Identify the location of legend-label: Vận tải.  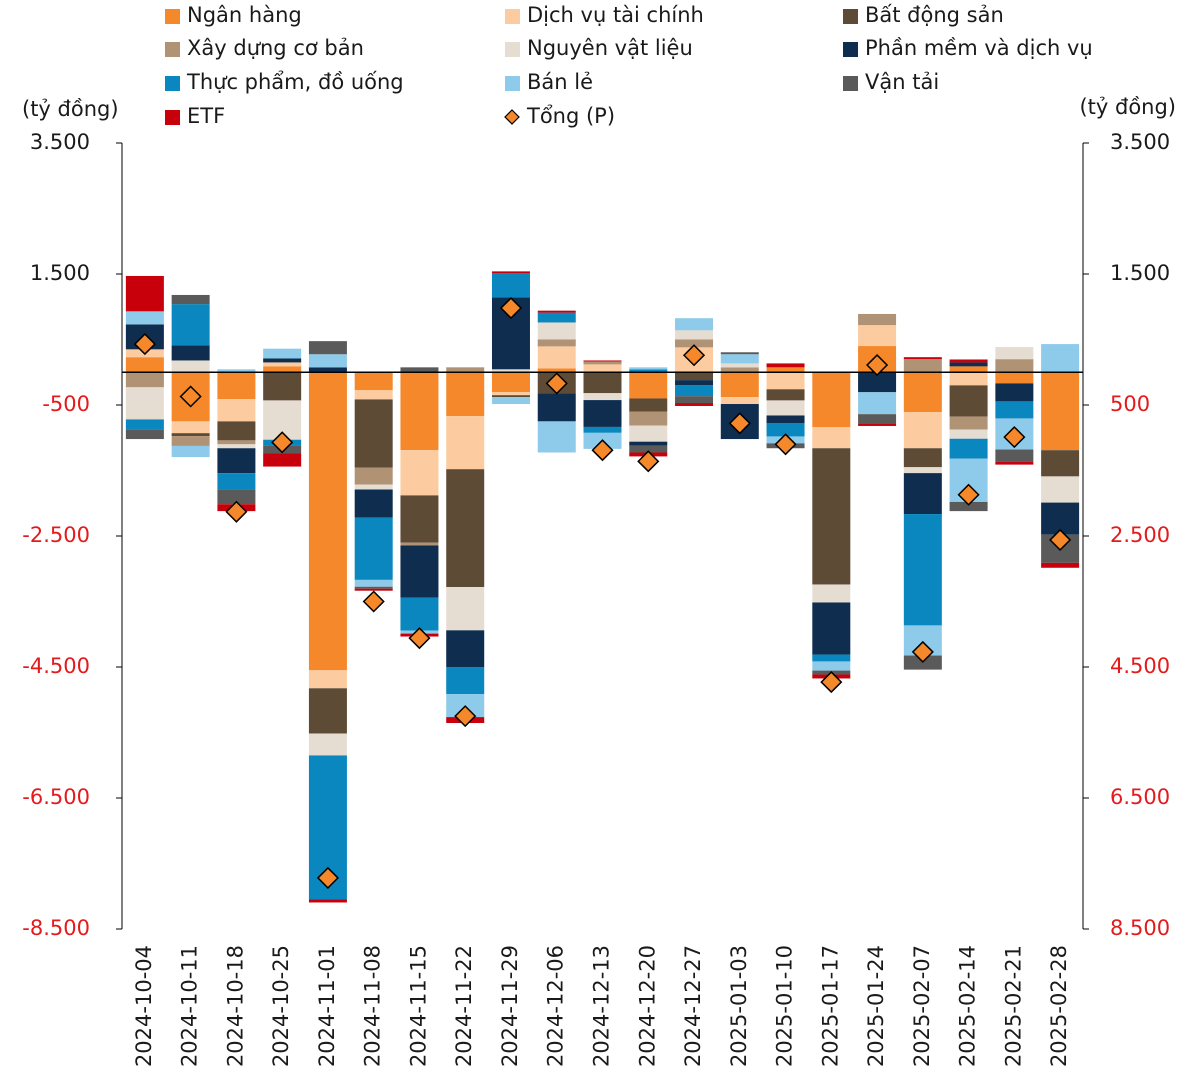
(902, 82).